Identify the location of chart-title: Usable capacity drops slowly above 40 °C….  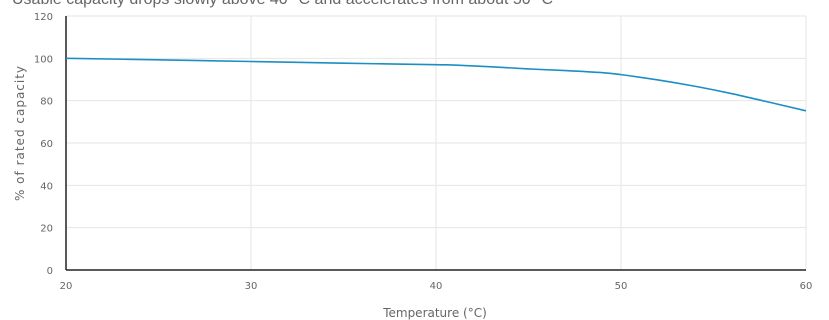
(417, 4).